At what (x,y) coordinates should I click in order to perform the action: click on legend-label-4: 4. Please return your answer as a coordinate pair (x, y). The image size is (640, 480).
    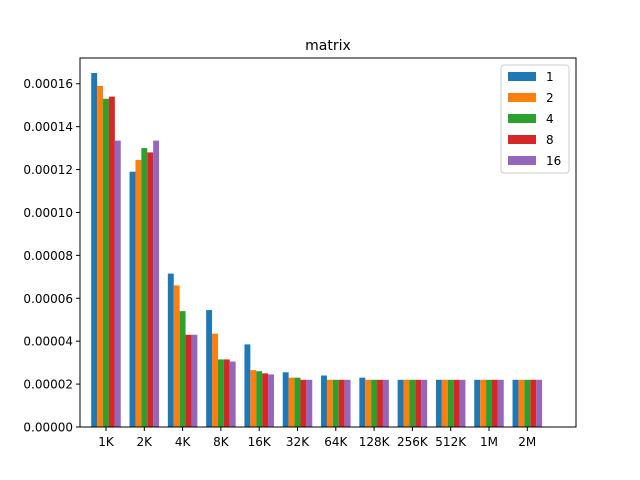
    Looking at the image, I should click on (550, 119).